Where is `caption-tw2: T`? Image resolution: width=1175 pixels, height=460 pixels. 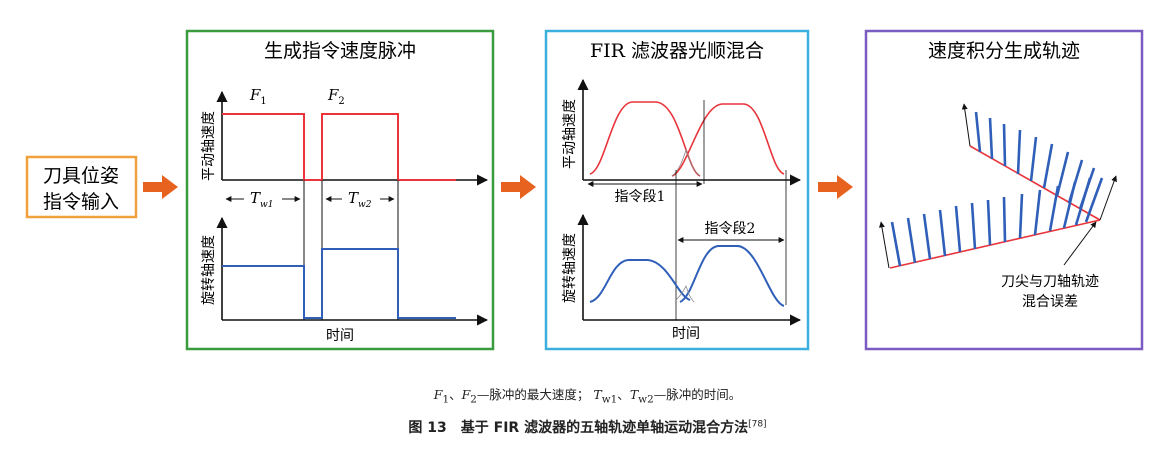
caption-tw2: T is located at coordinates (634, 394).